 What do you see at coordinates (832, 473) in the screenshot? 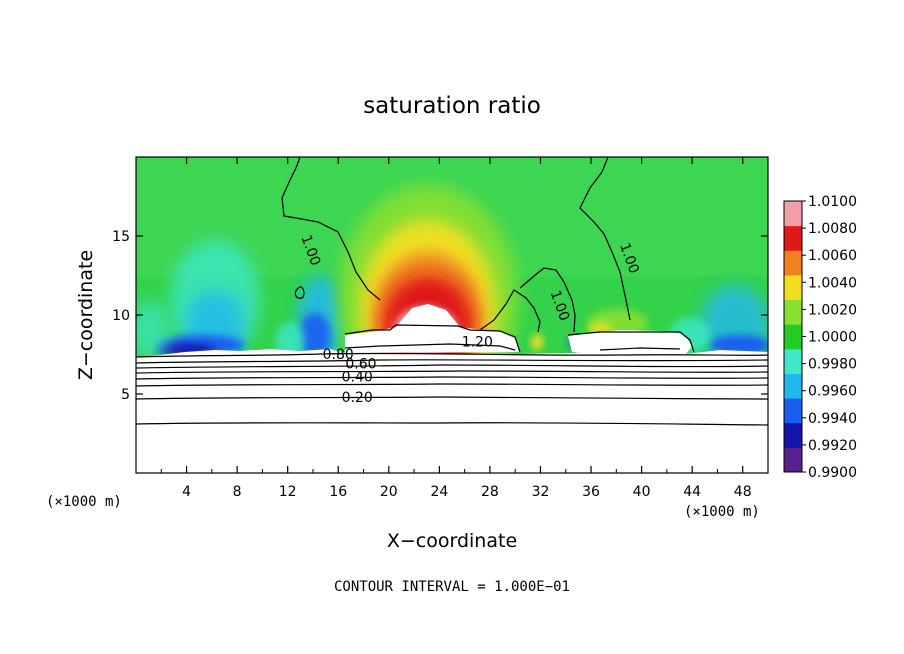
I see `colorbar-level-label: 0.9900` at bounding box center [832, 473].